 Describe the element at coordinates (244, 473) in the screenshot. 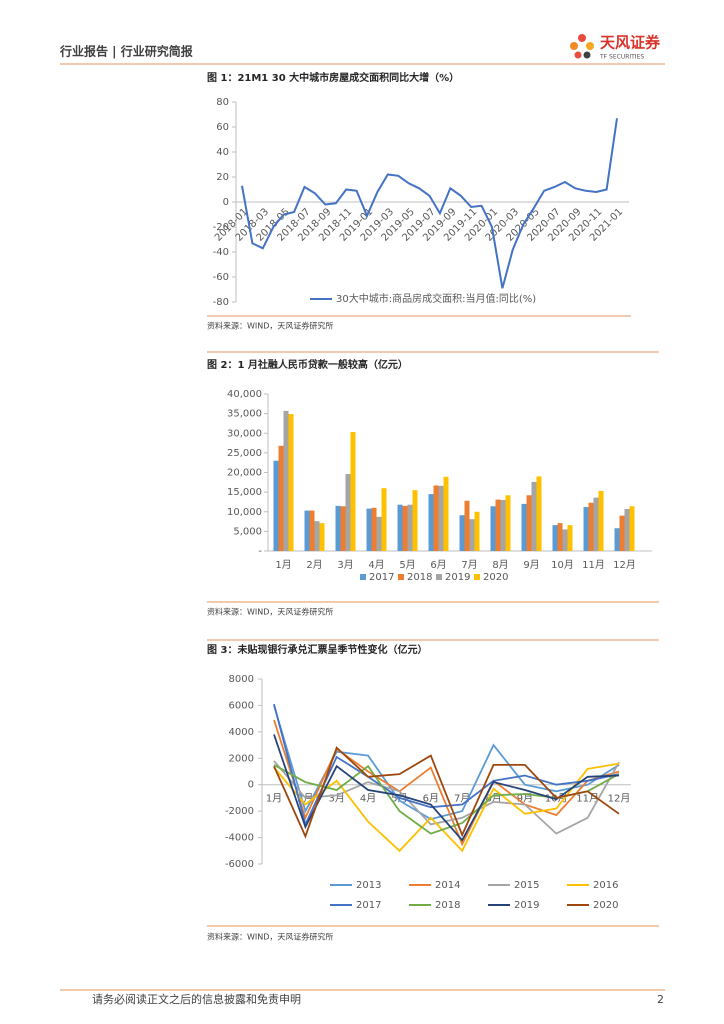

I see `y-tick-label: 20,000` at that location.